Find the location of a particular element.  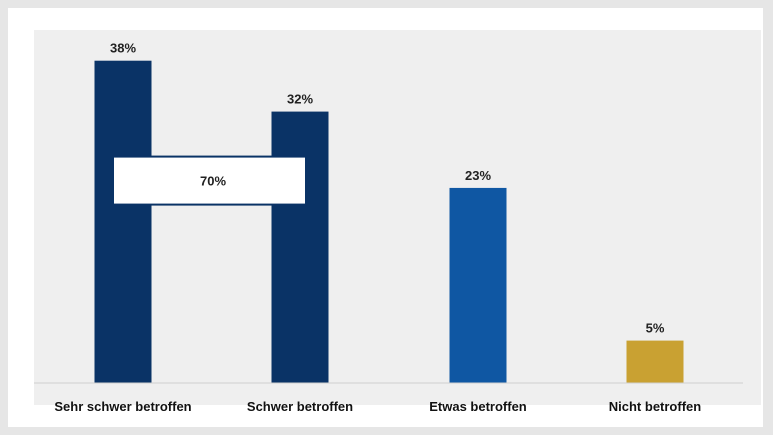

category-label-1: Sehr schwer betroffen is located at coordinates (122, 406).